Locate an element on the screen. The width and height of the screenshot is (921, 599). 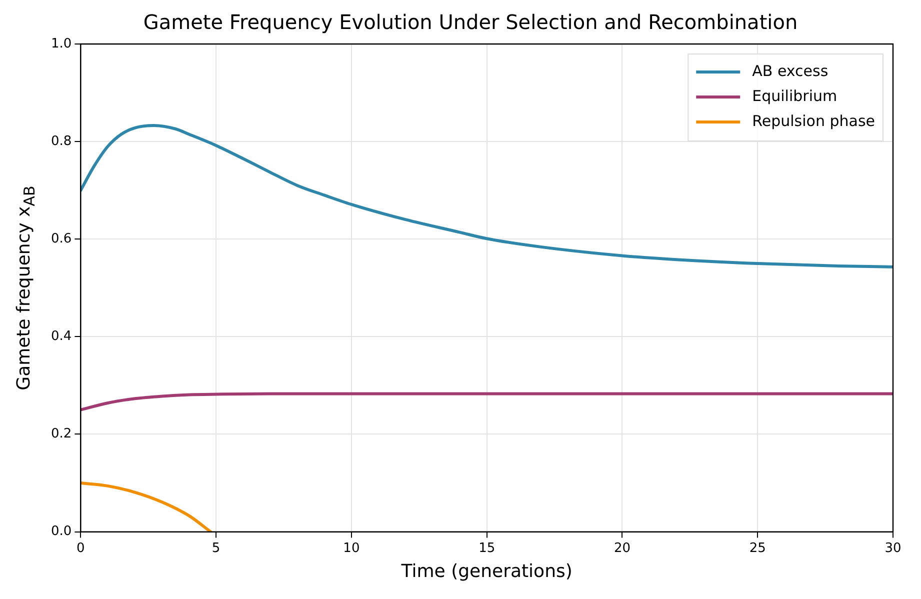
x-tick-label: 10 is located at coordinates (351, 548).